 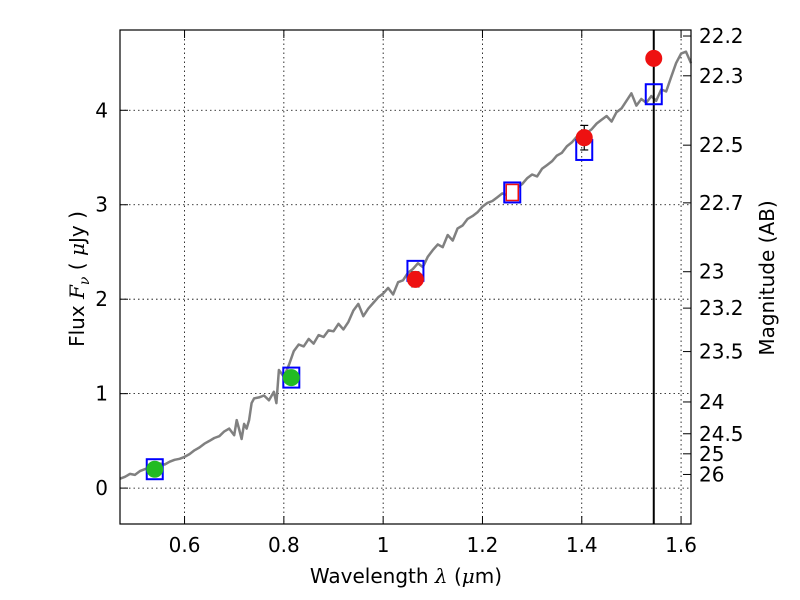 I want to click on x-tick-label: 1.2, so click(x=483, y=545).